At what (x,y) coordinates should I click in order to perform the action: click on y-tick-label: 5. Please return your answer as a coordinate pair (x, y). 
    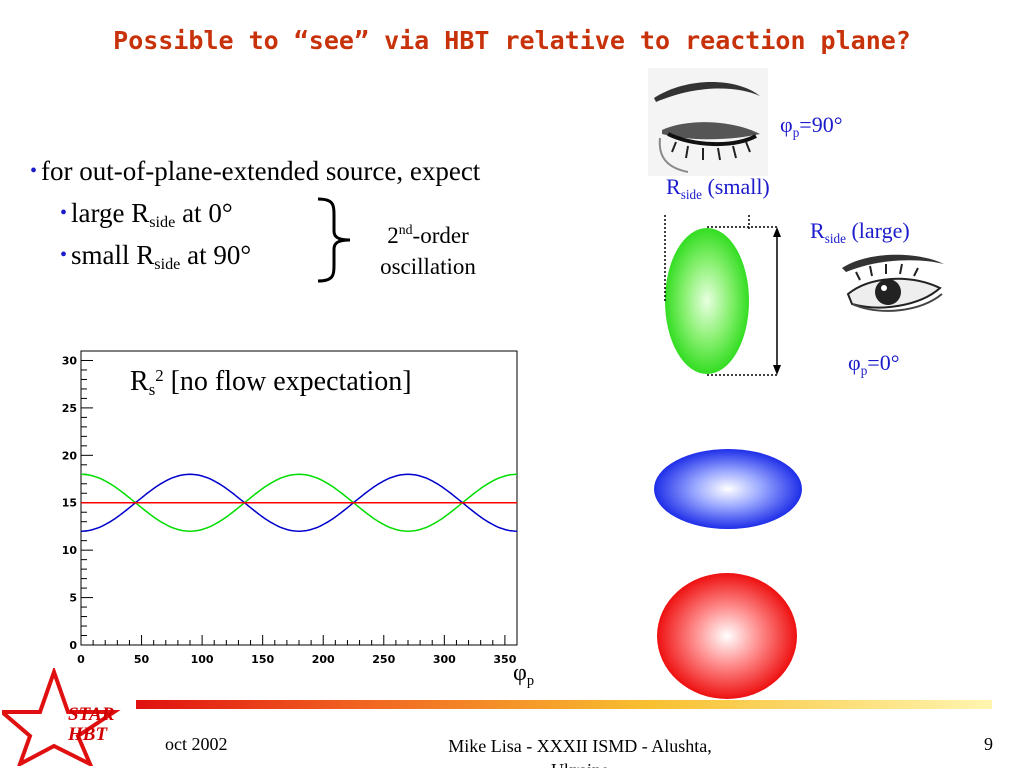
    Looking at the image, I should click on (73, 598).